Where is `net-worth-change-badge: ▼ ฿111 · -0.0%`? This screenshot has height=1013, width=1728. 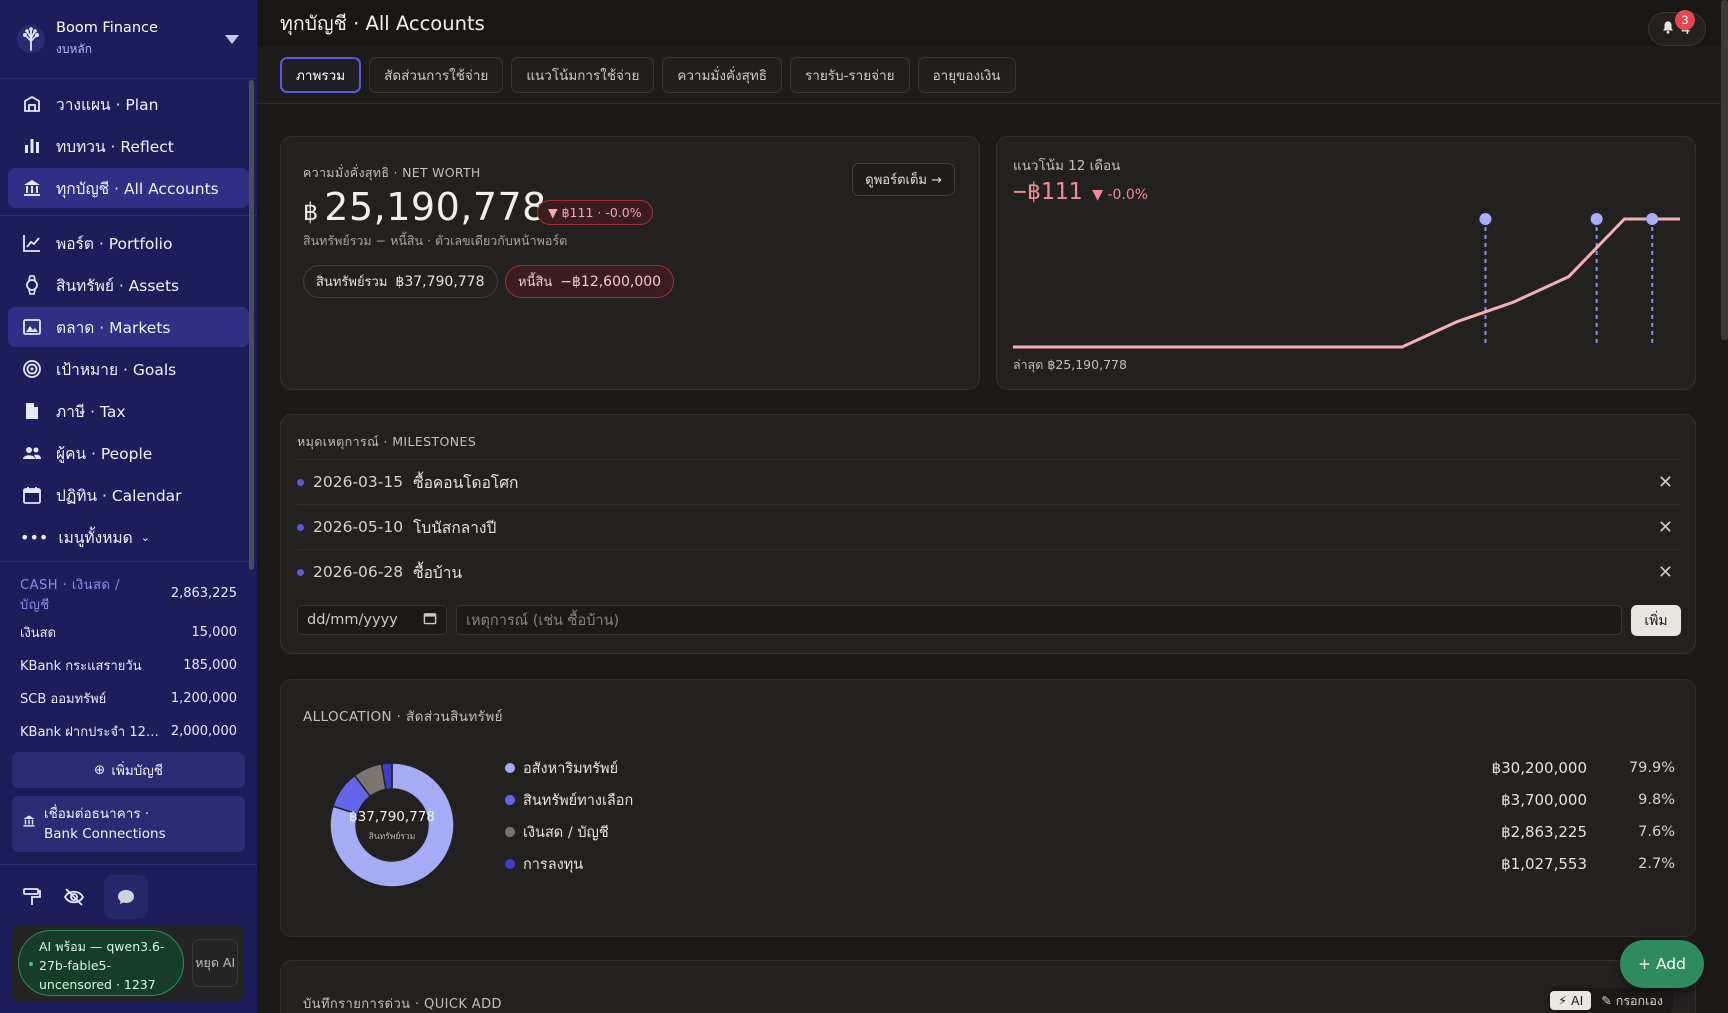 net-worth-change-badge: ▼ ฿111 · -0.0% is located at coordinates (595, 212).